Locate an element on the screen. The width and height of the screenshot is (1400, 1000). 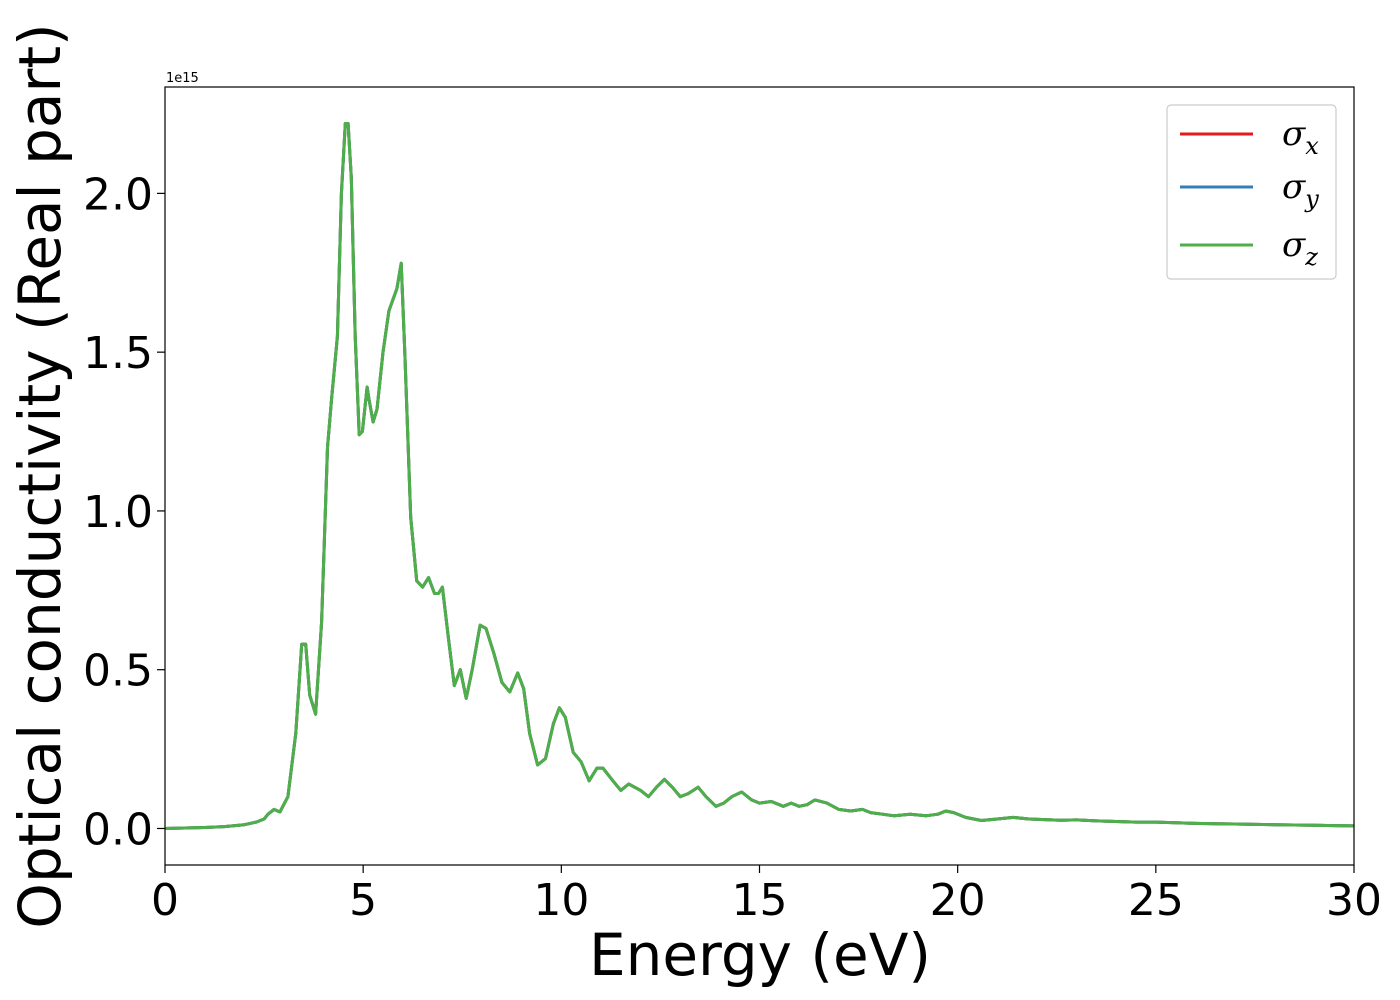
legend-label: σx is located at coordinates (1300, 137).